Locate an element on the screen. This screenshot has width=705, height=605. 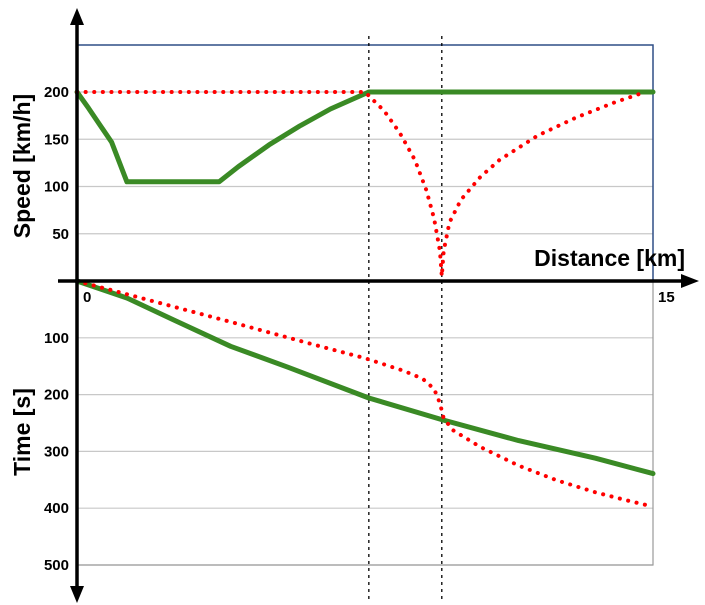
distance-axis-title: Distance [km] is located at coordinates (609, 258).